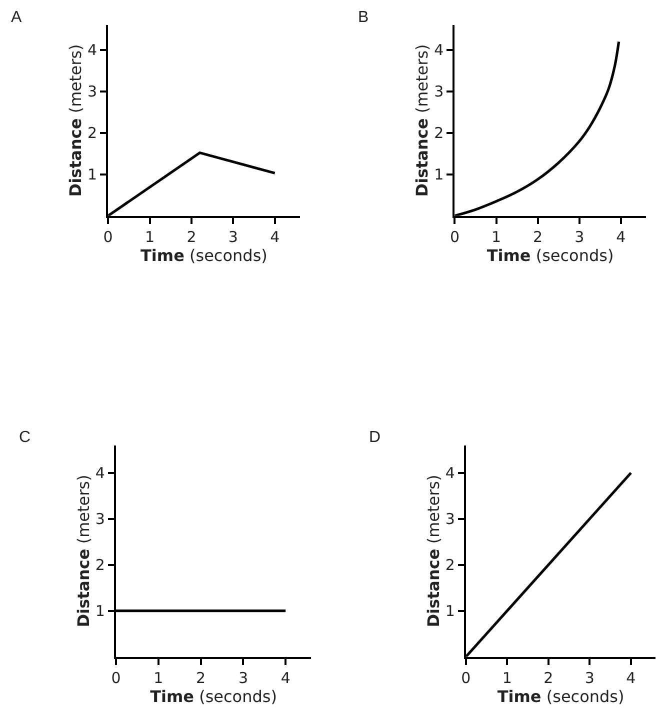 This screenshot has width=659, height=717. Describe the element at coordinates (363, 17) in the screenshot. I see `chart-title: B` at that location.